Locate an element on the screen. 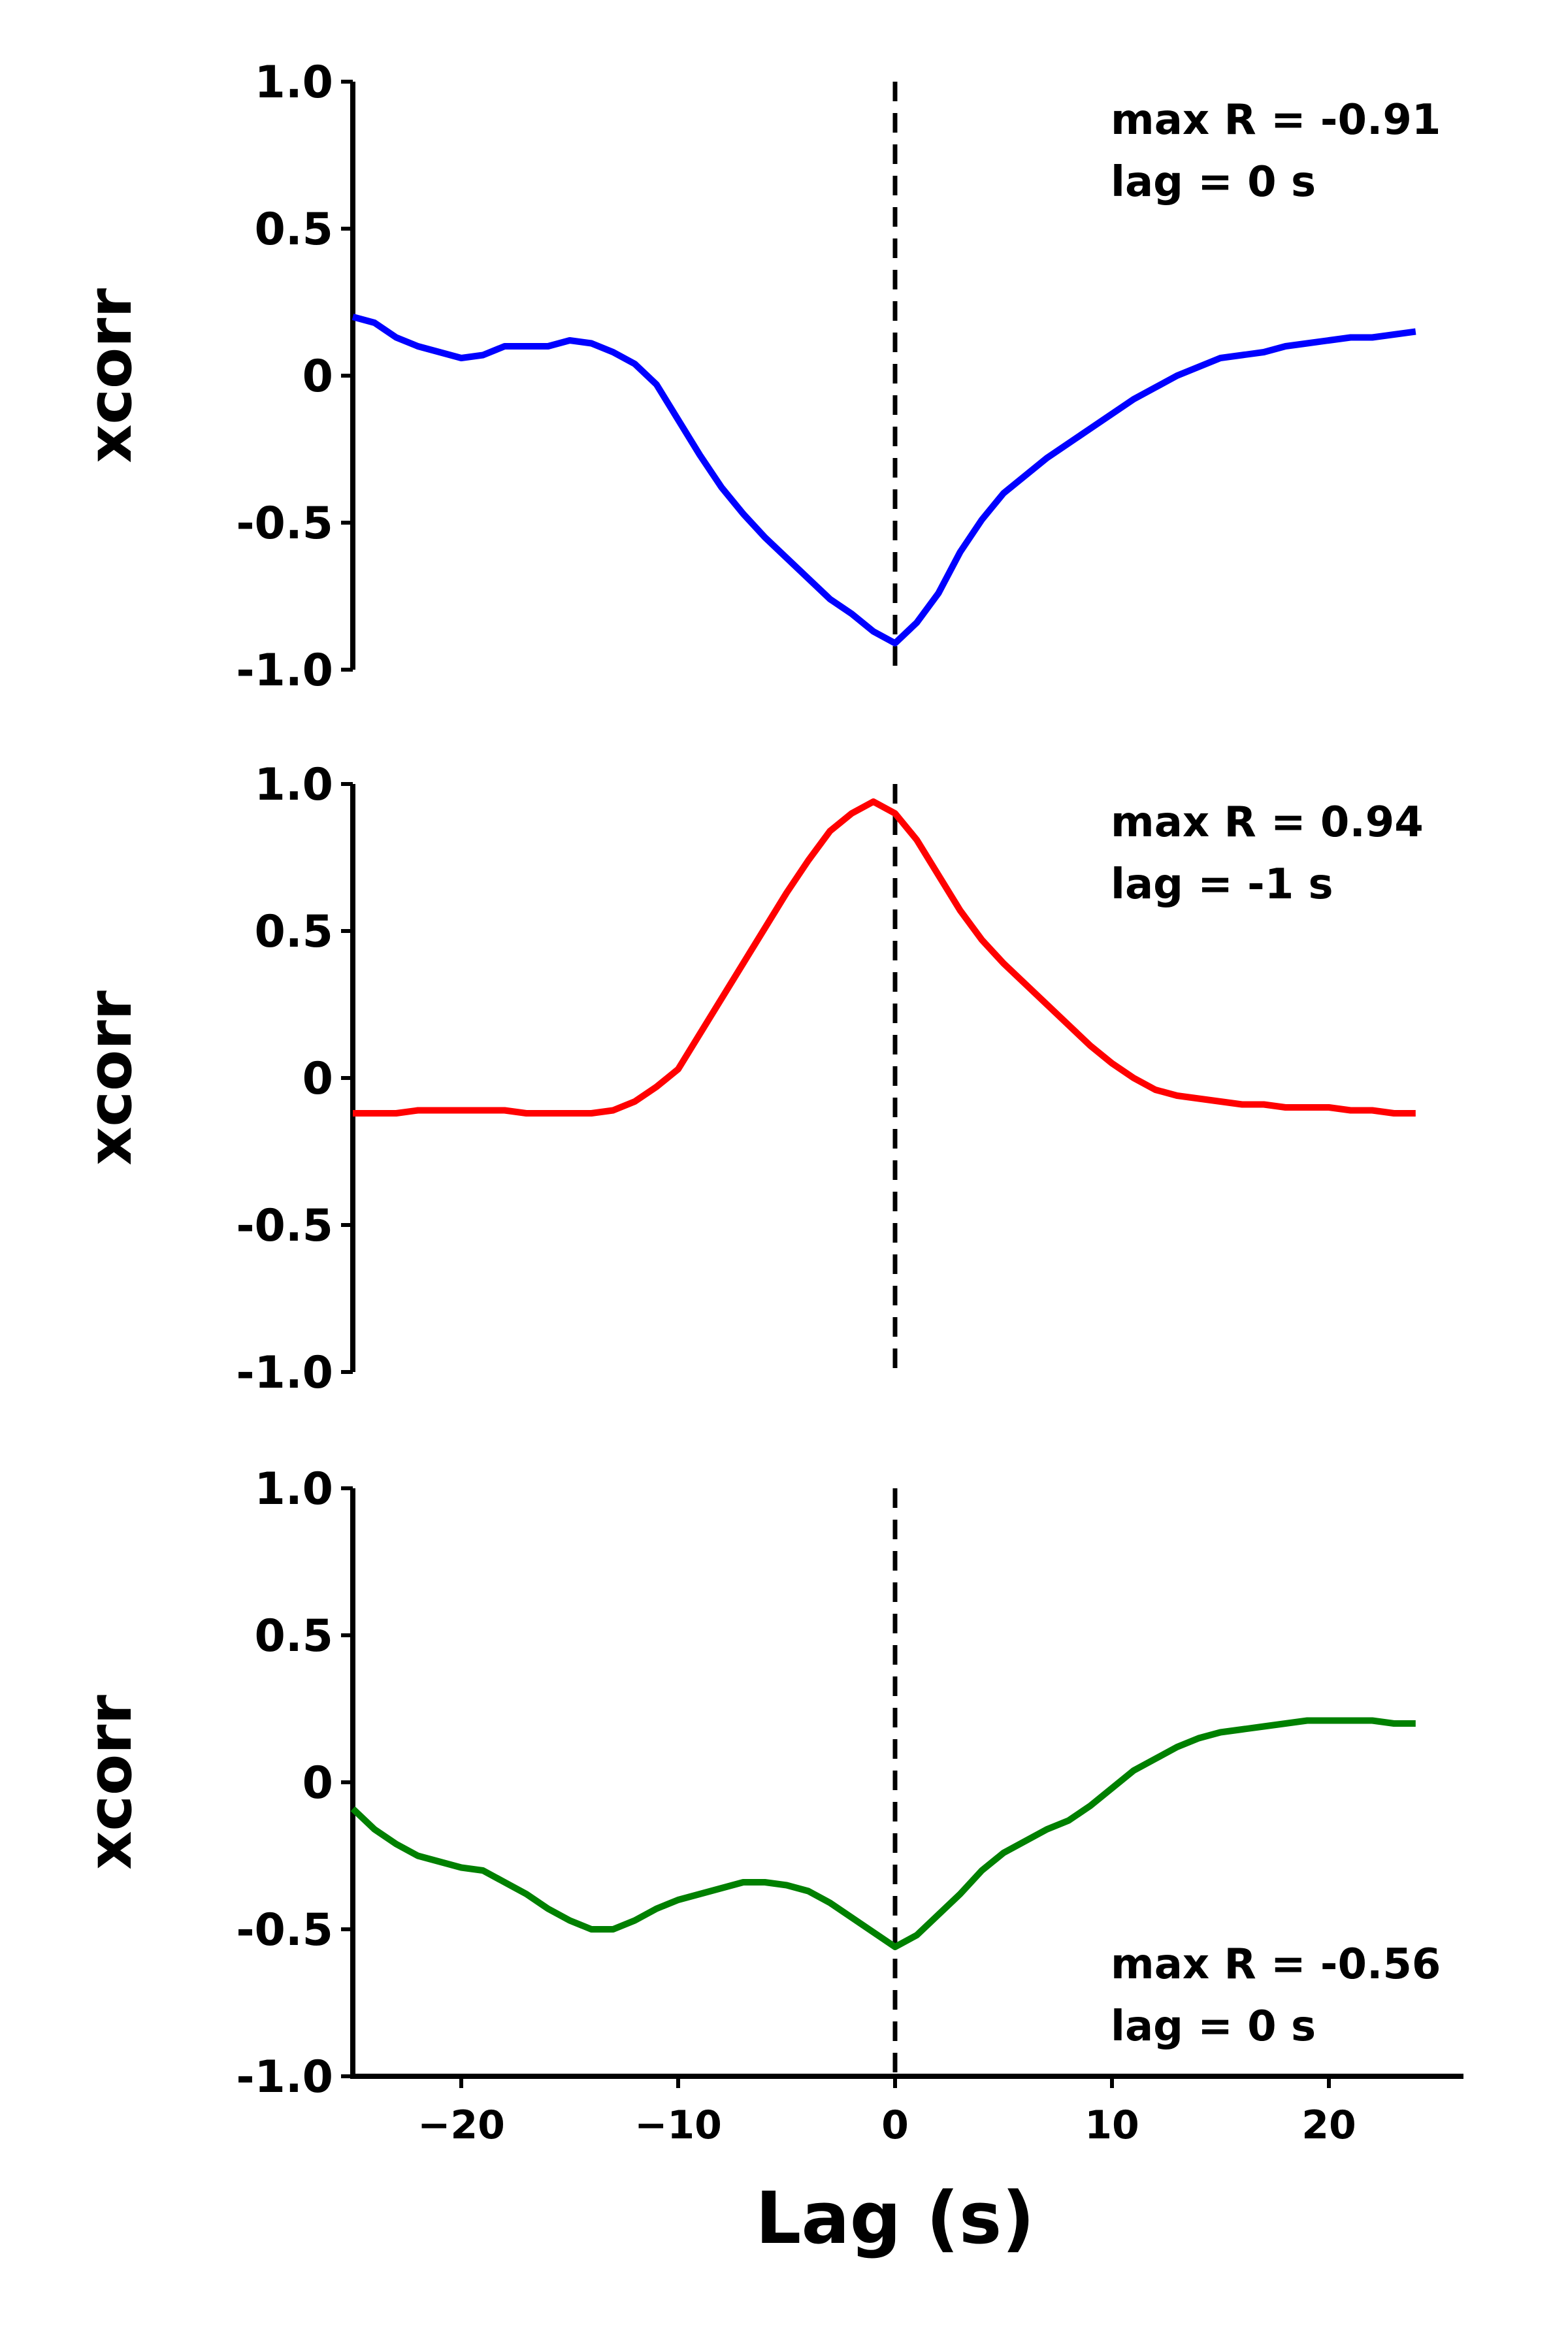 The height and width of the screenshot is (2352, 1568). max-r-annotation: max R = 0.94 is located at coordinates (1267, 822).